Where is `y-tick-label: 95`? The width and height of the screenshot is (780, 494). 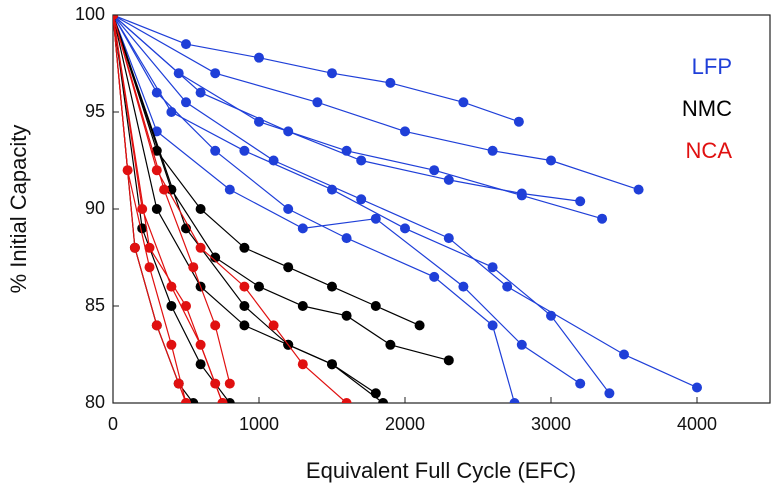
y-tick-label: 95 is located at coordinates (95, 111).